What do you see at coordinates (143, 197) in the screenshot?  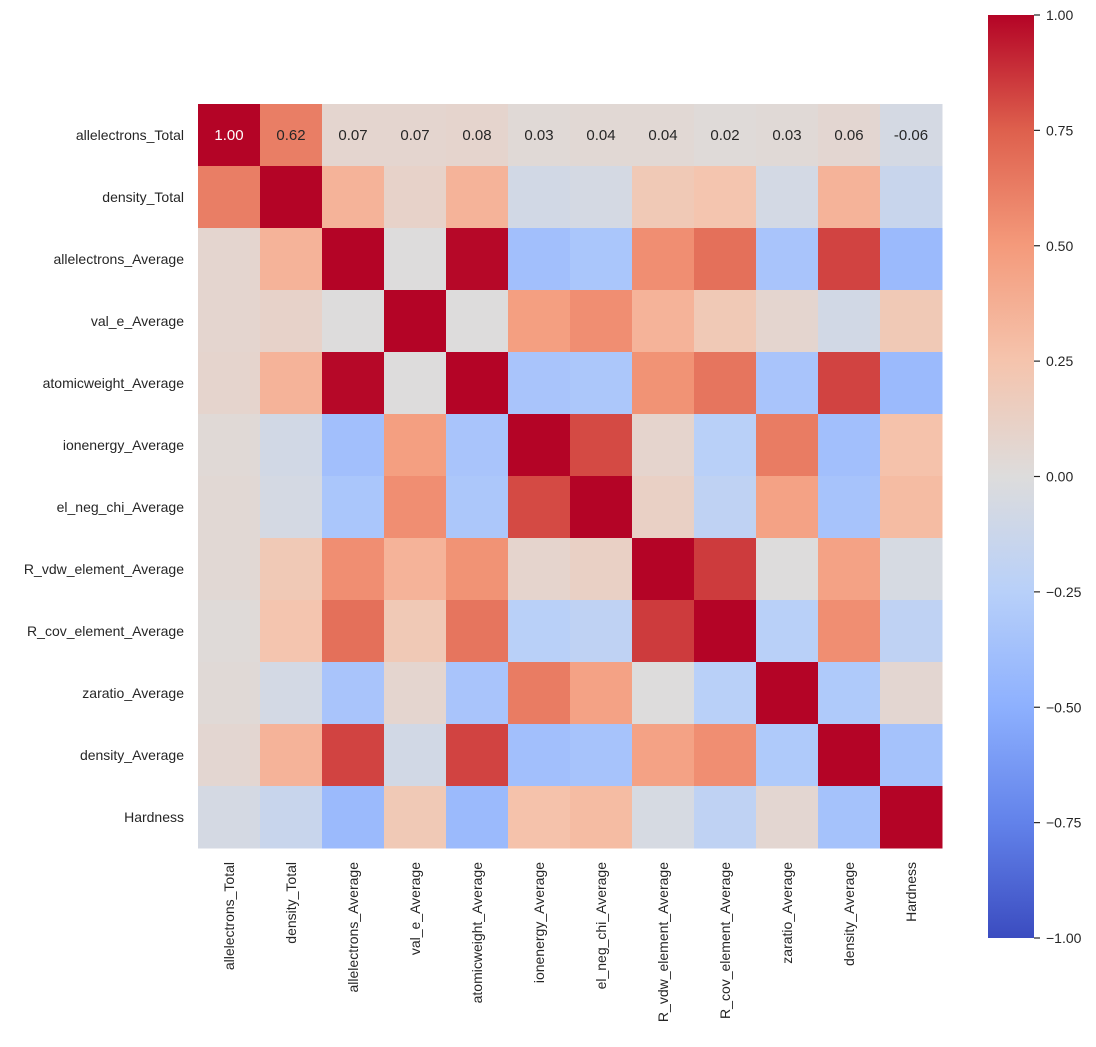 I see `y-tick-label: density_Total` at bounding box center [143, 197].